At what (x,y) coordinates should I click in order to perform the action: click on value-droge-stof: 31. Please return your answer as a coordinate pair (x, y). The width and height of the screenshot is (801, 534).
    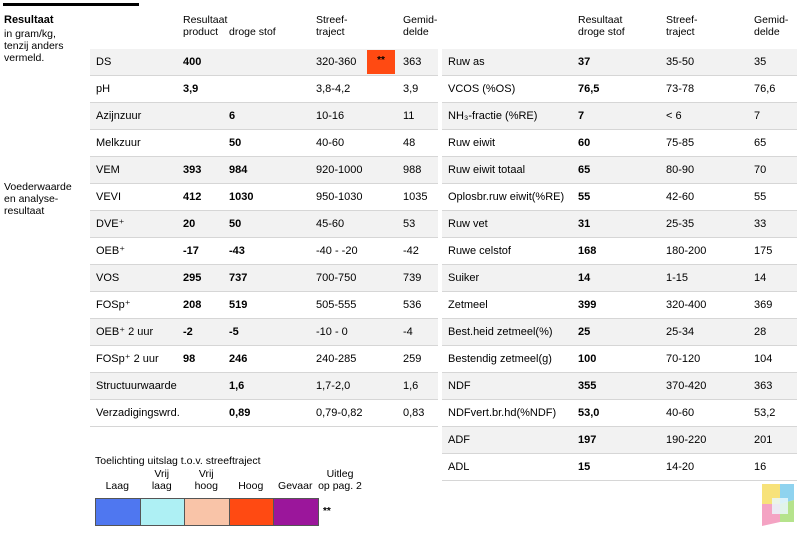
    Looking at the image, I should click on (584, 224).